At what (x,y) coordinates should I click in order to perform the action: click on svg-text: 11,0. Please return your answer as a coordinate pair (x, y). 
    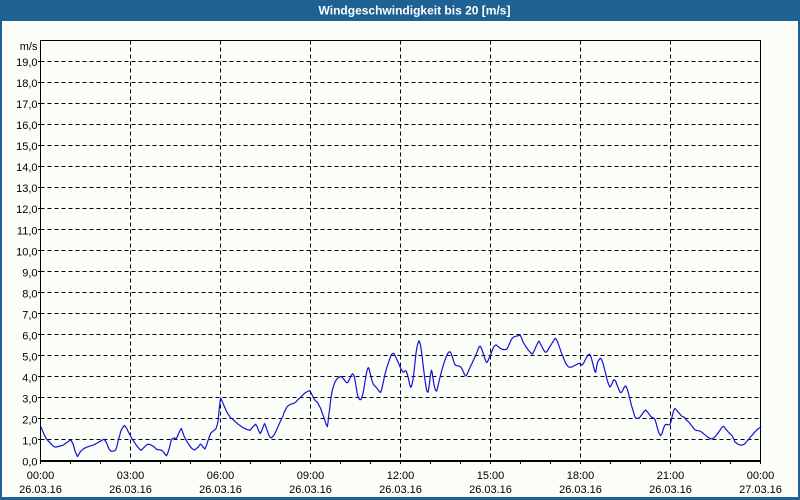
    Looking at the image, I should click on (27, 231).